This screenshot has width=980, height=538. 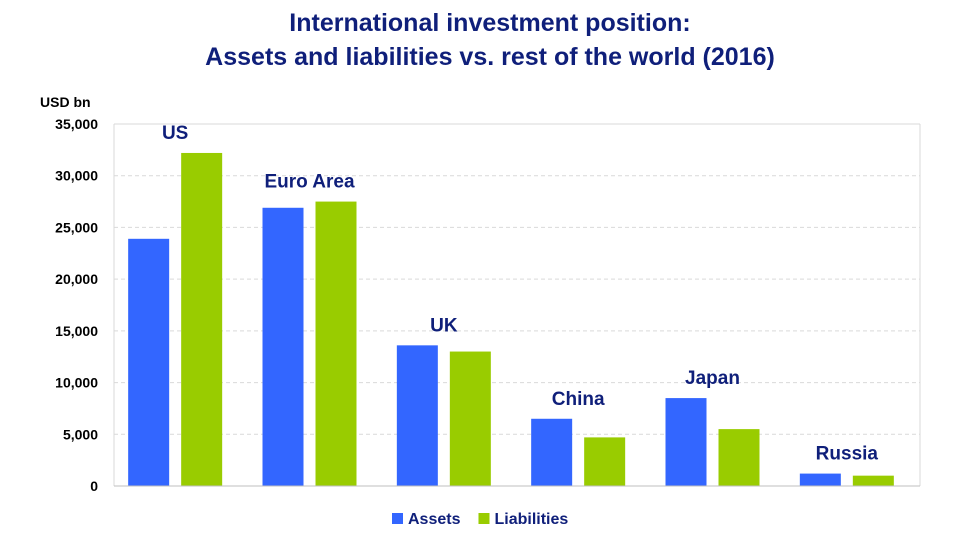 I want to click on bar-assets-china, so click(x=552, y=452).